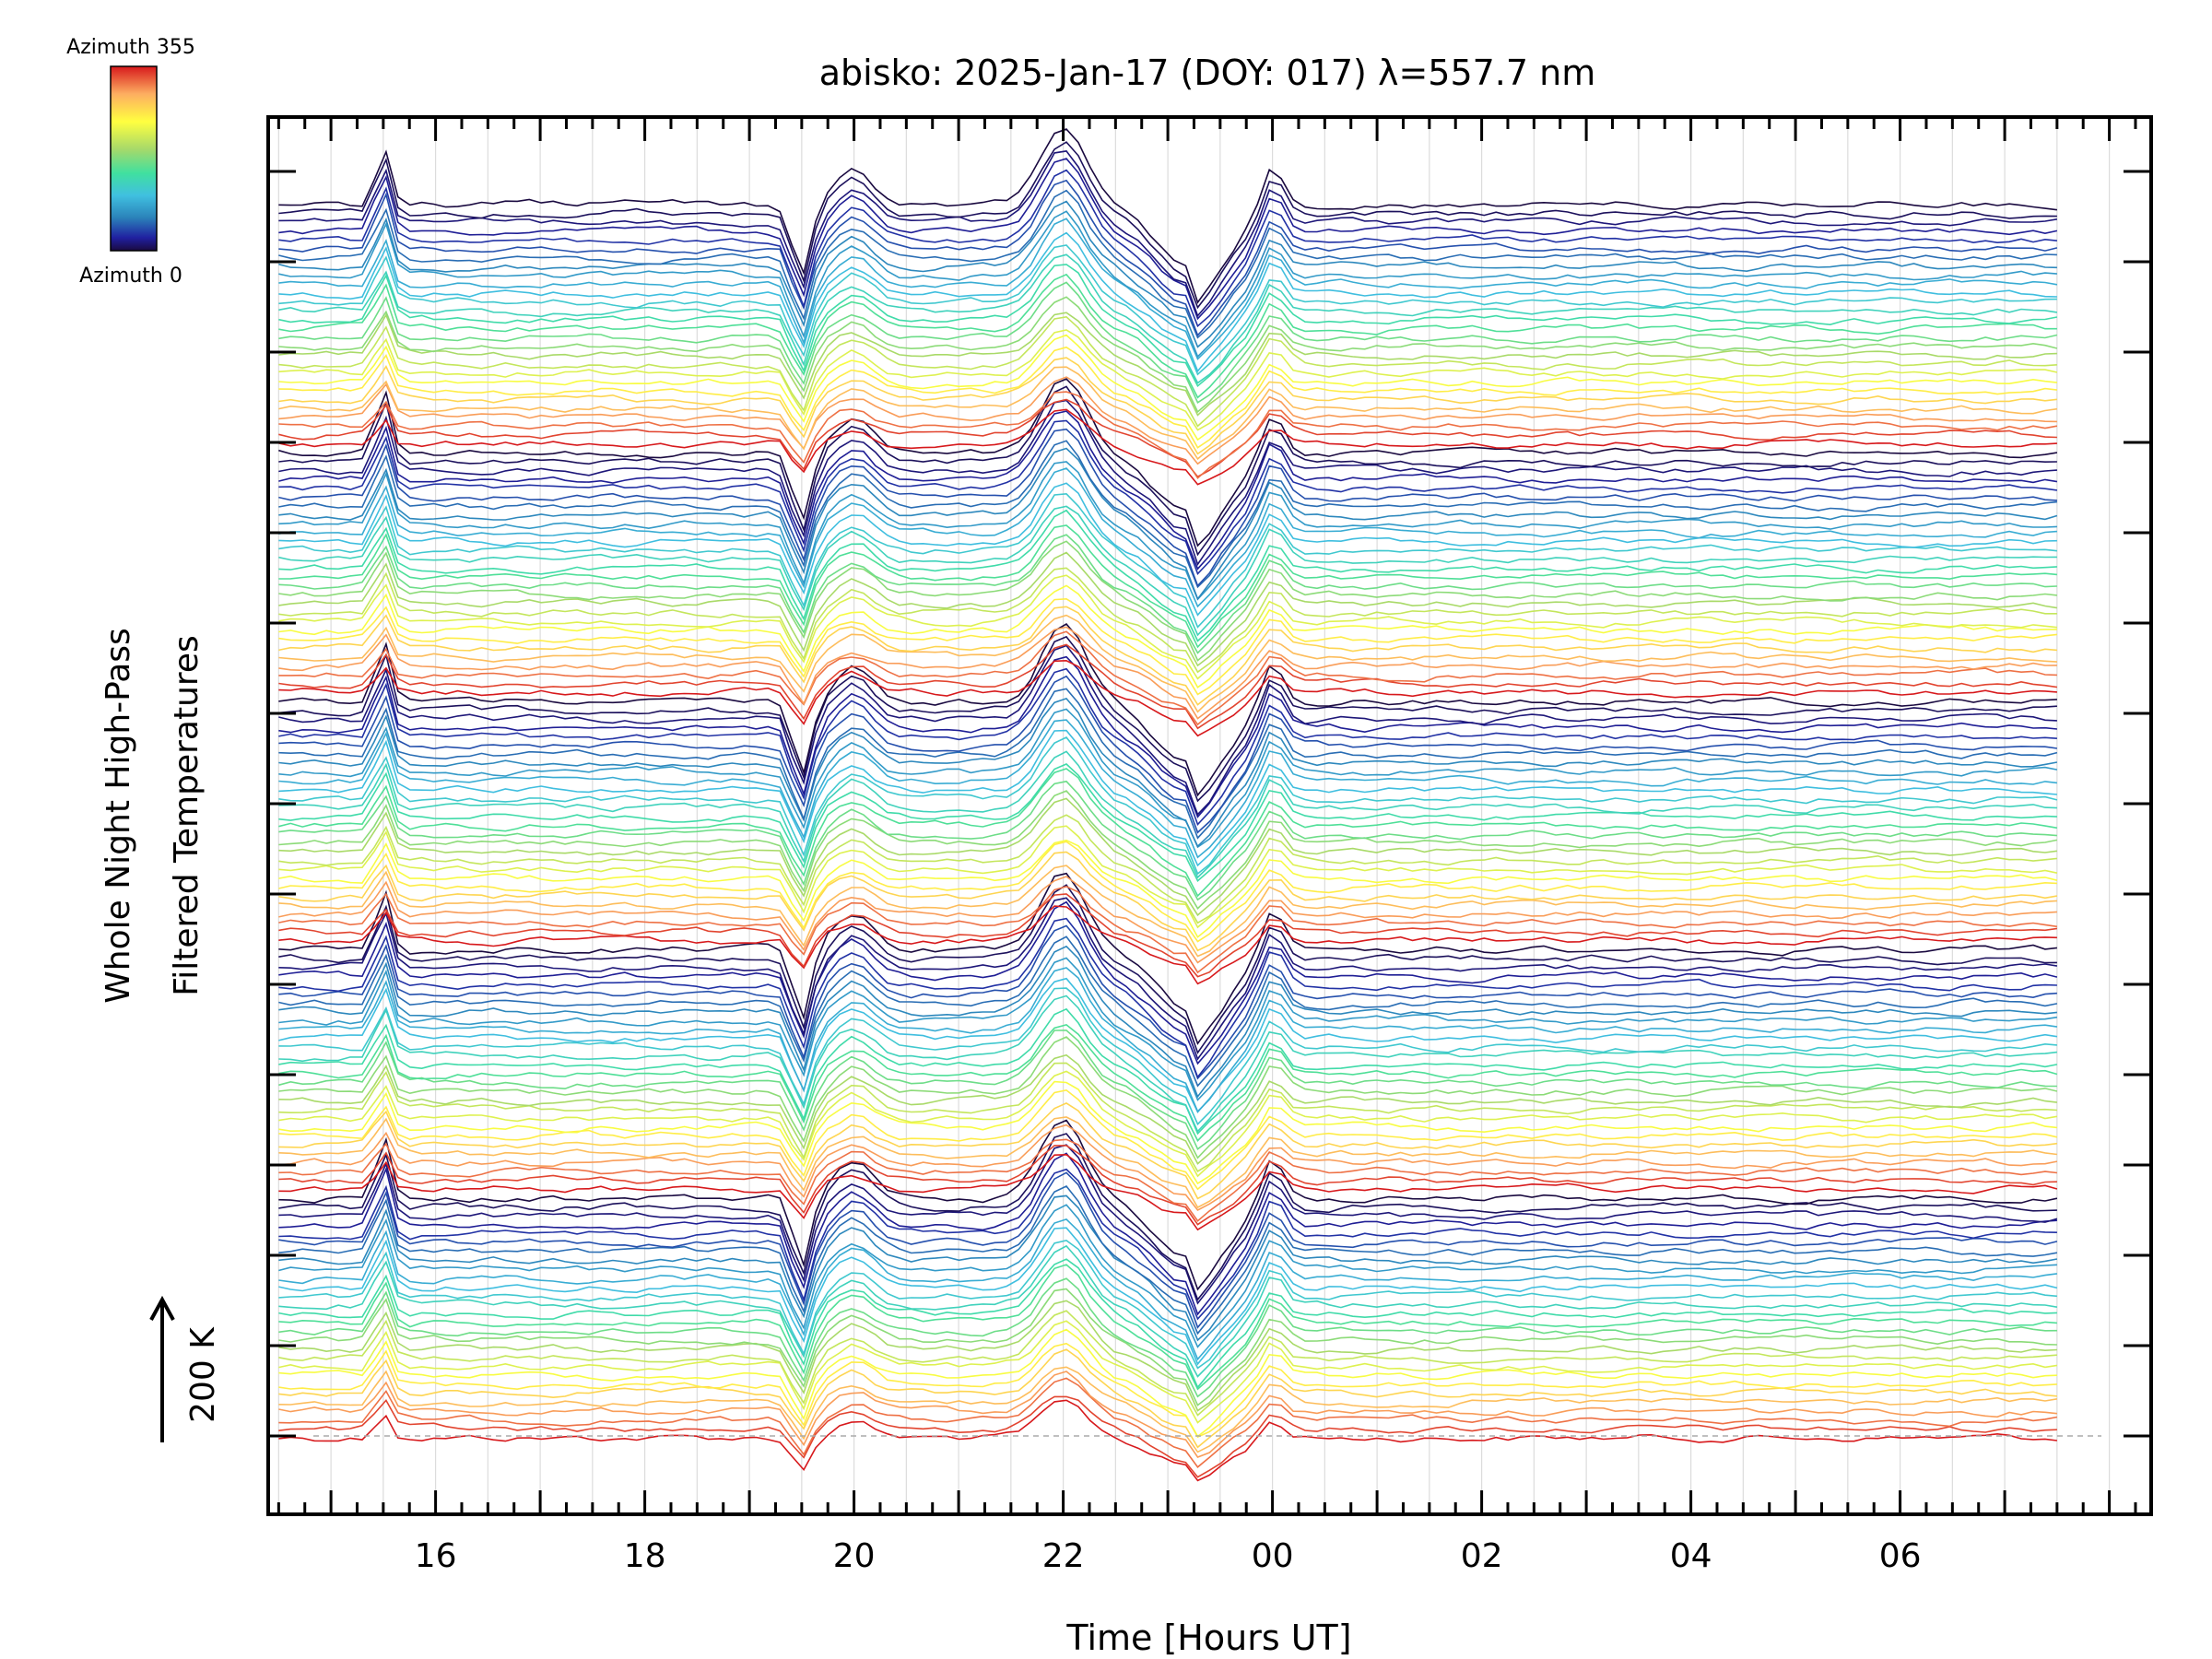 The height and width of the screenshot is (1659, 2212). I want to click on x-tick-label: 04, so click(1691, 1556).